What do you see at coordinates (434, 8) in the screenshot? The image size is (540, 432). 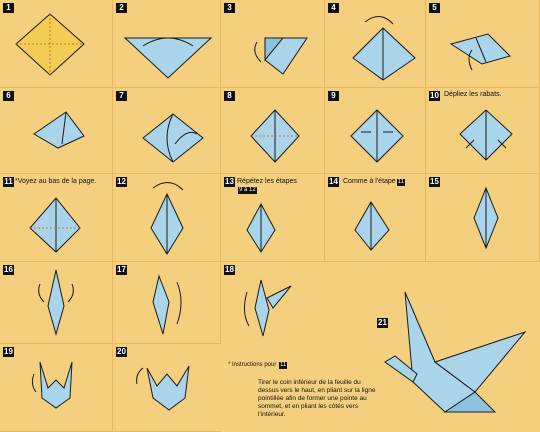 I see `step-number: 5` at bounding box center [434, 8].